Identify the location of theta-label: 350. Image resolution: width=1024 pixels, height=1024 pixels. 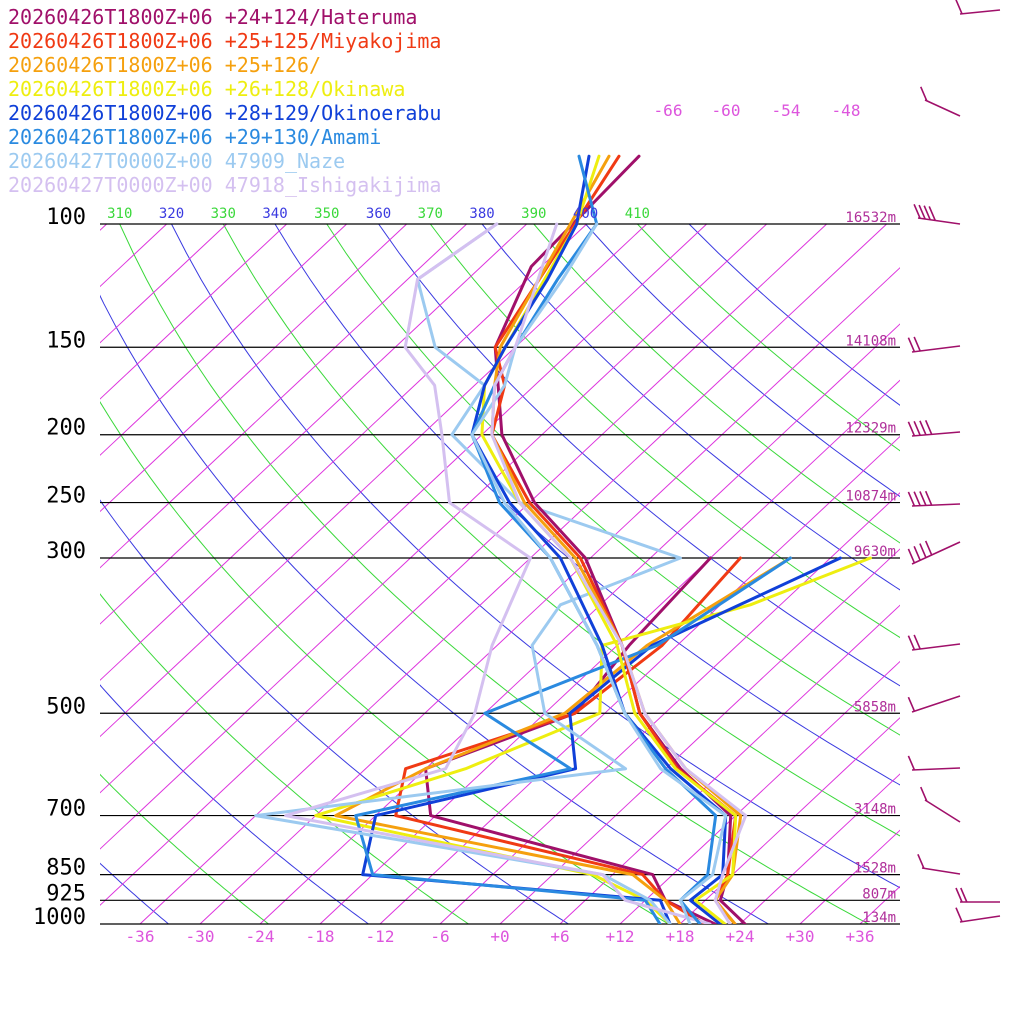
(326, 214).